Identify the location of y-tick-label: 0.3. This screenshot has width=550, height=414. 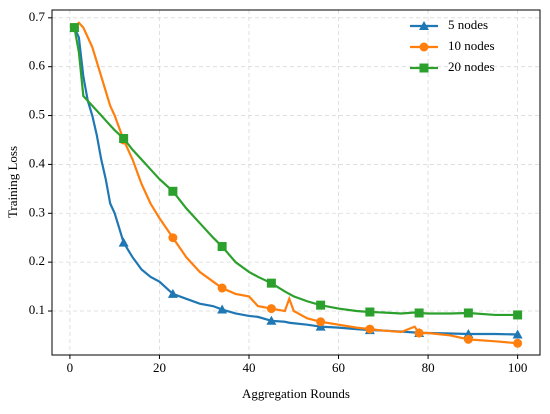
(37, 211).